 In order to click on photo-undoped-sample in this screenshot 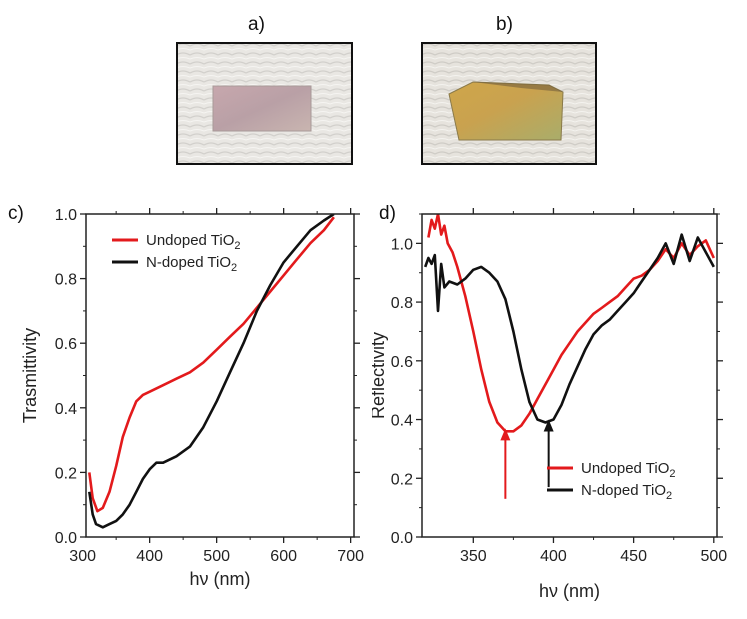, I will do `click(264, 103)`.